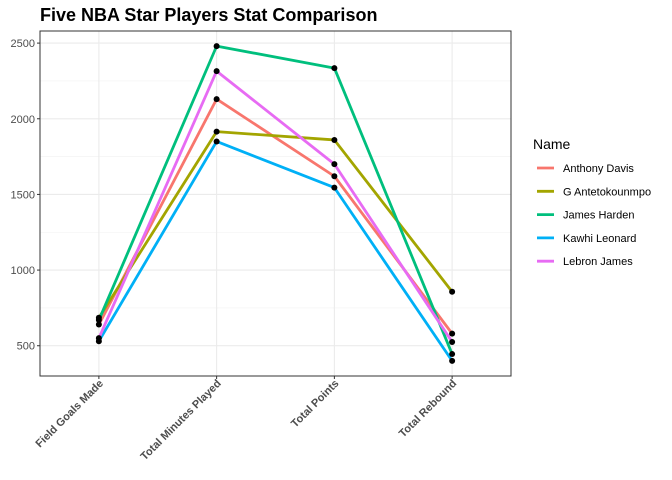 Image resolution: width=672 pixels, height=480 pixels. I want to click on y-tick-label: 1000, so click(23, 271).